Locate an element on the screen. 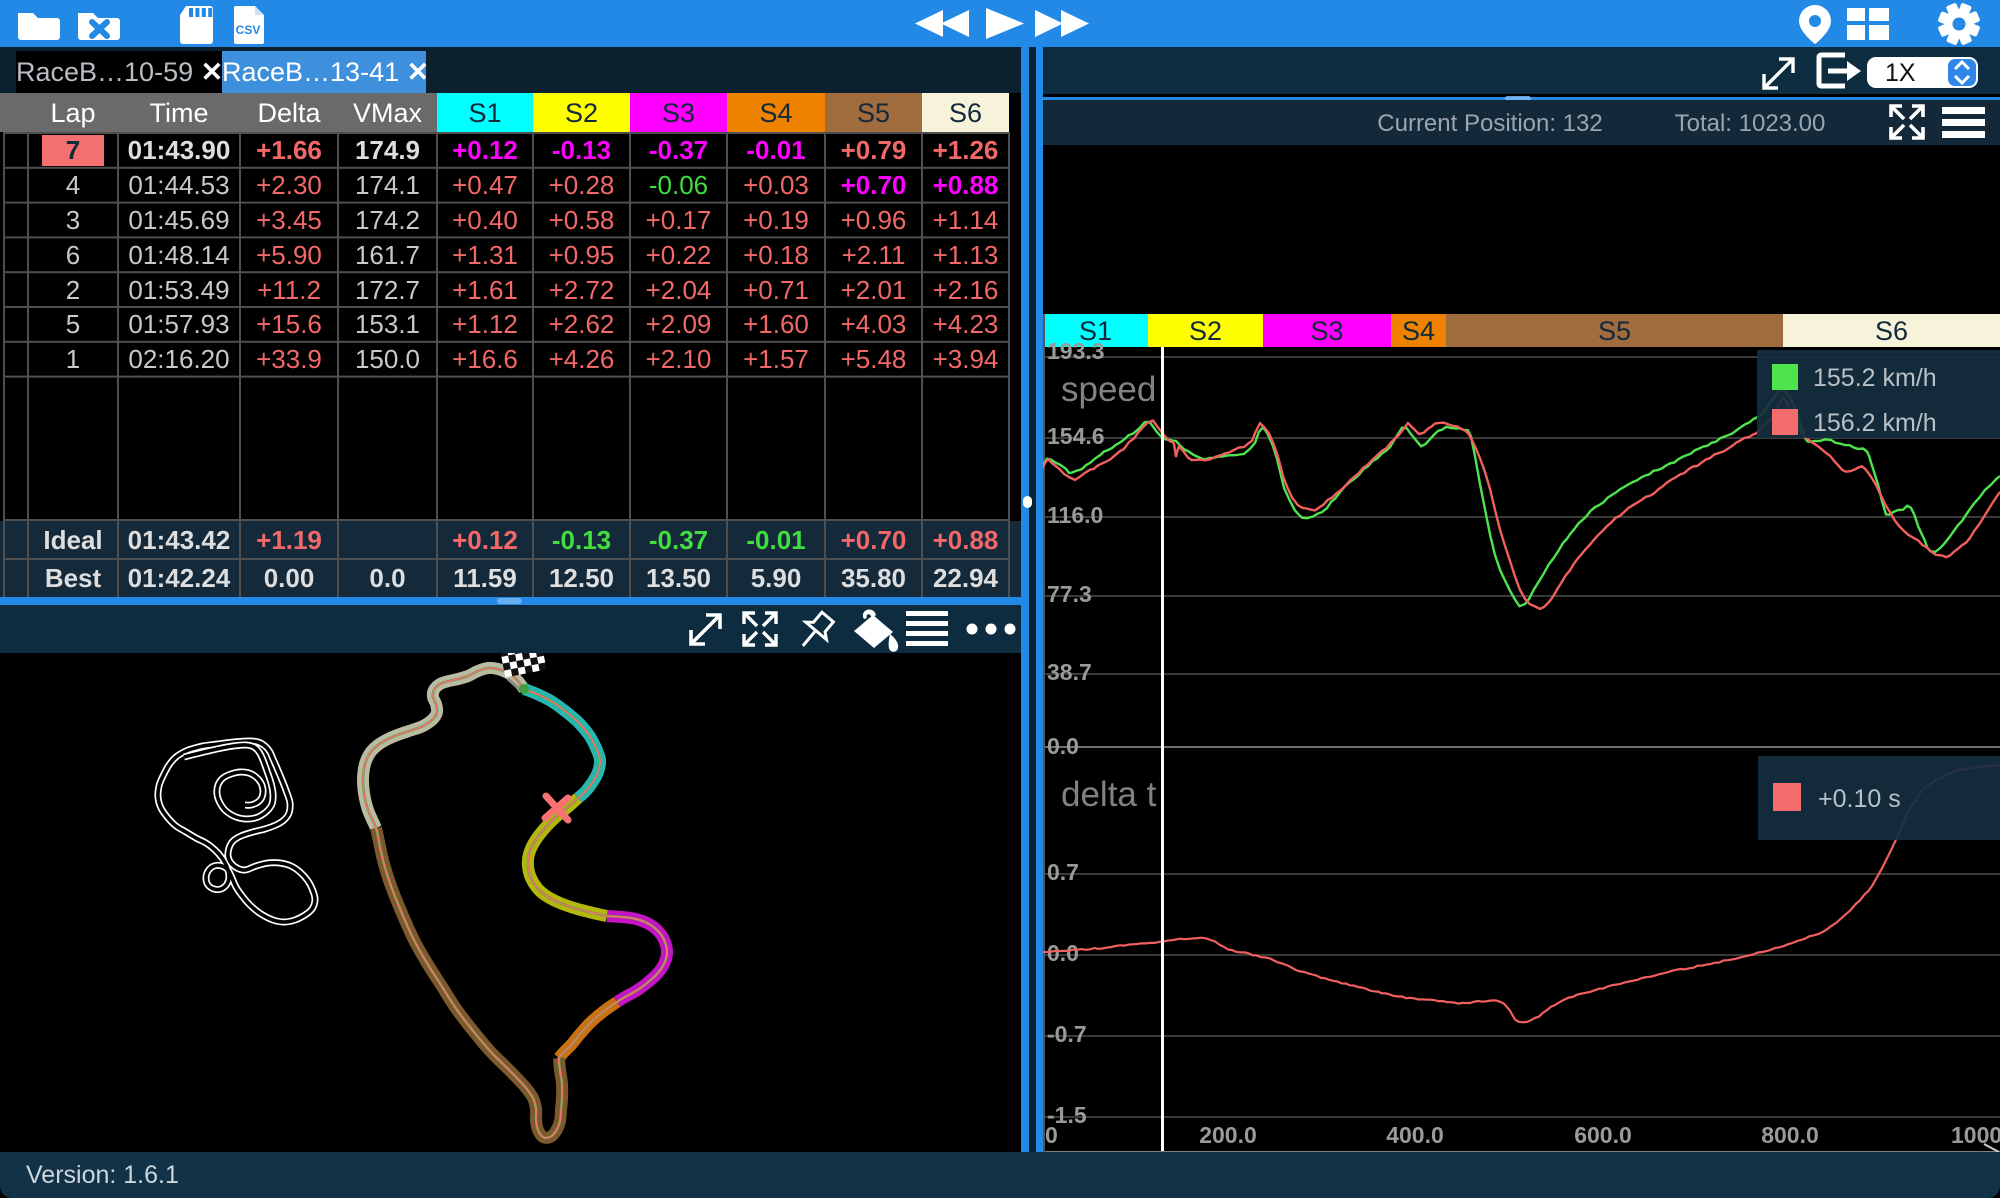  svg-text: S3 is located at coordinates (1326, 331).